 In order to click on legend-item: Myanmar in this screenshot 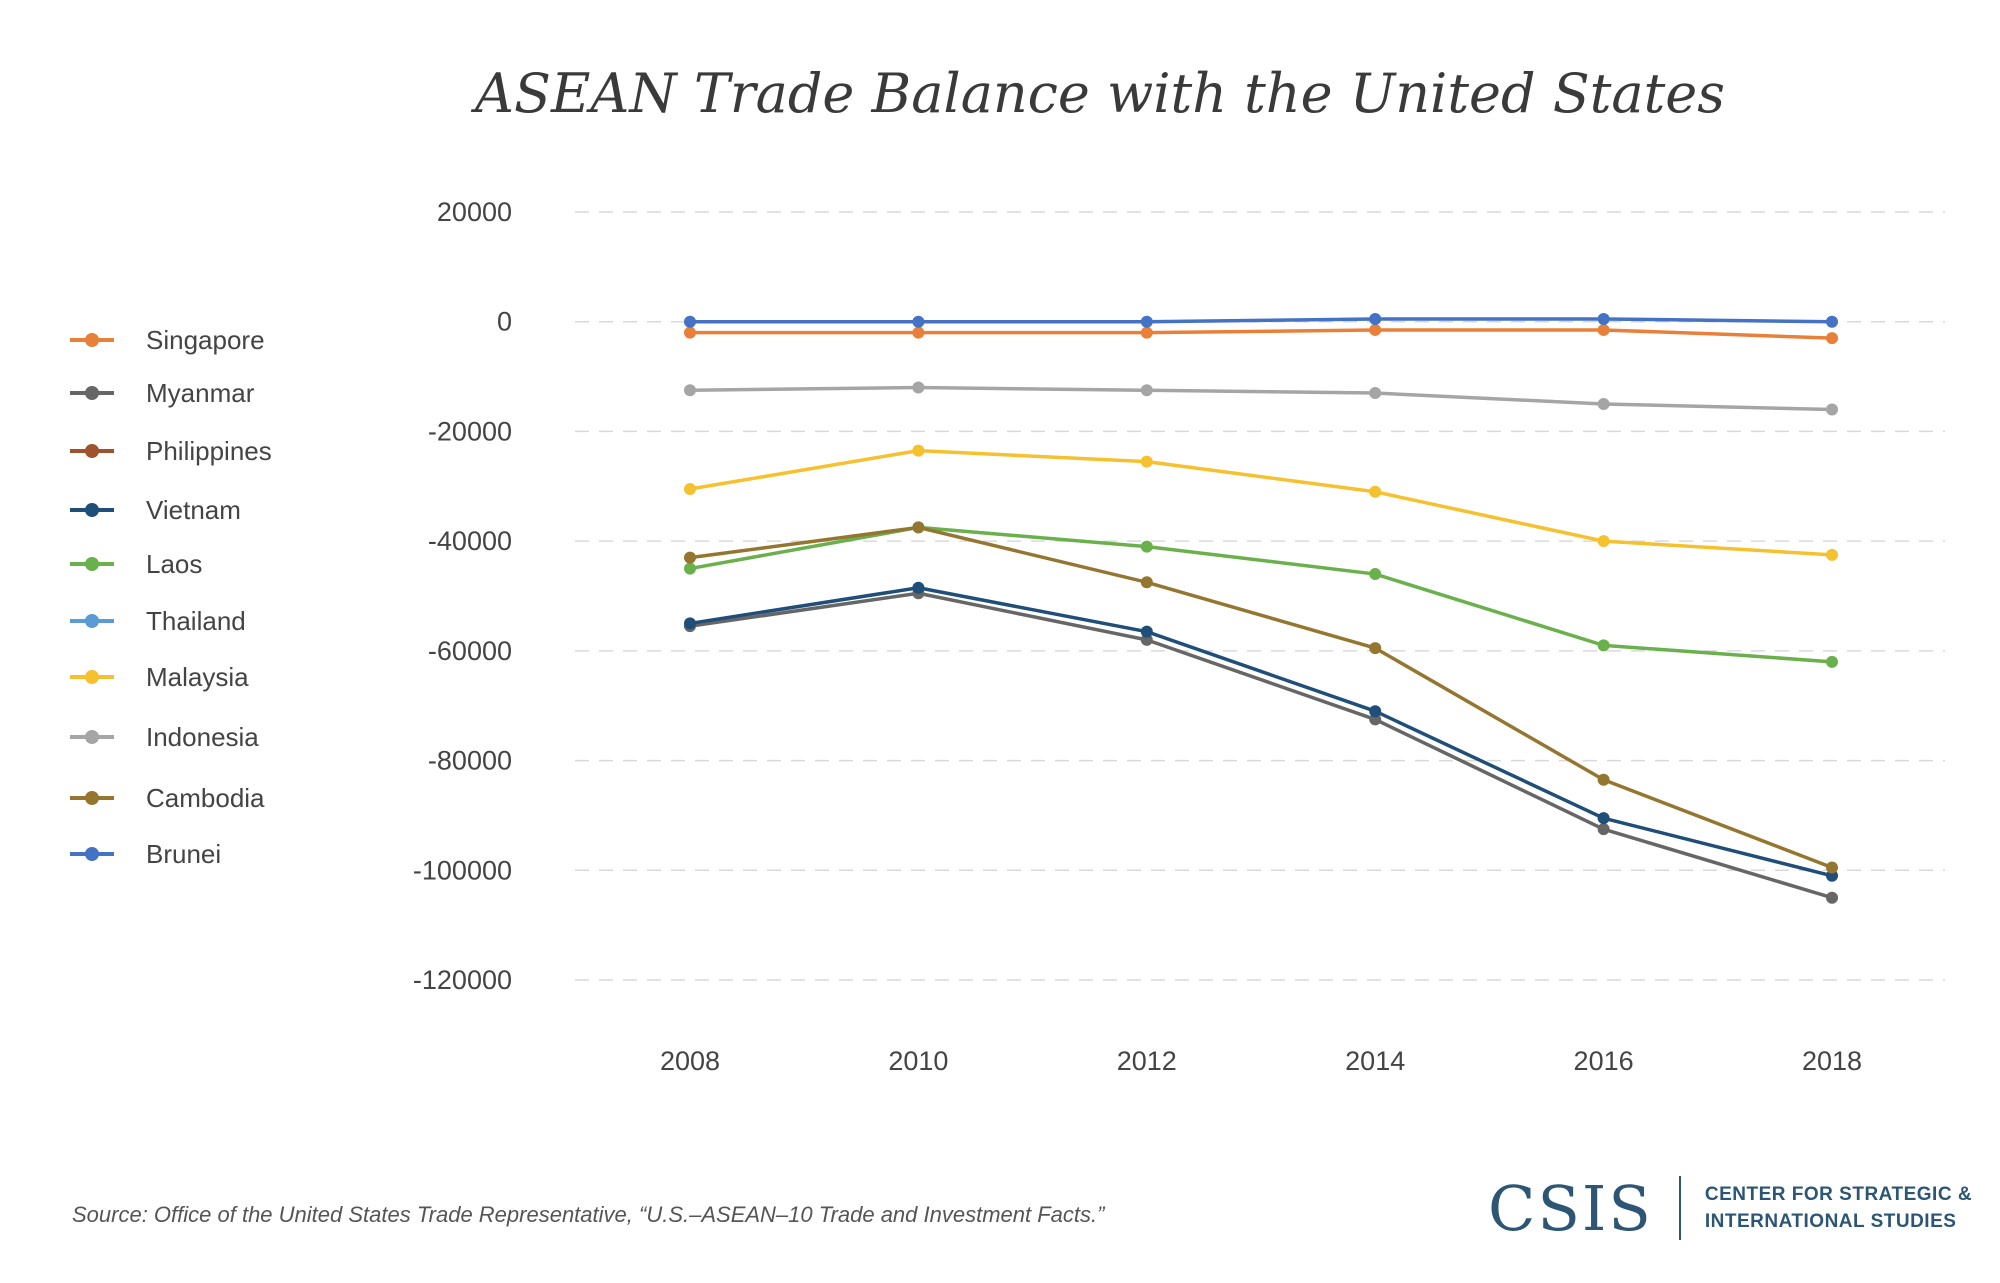, I will do `click(220, 393)`.